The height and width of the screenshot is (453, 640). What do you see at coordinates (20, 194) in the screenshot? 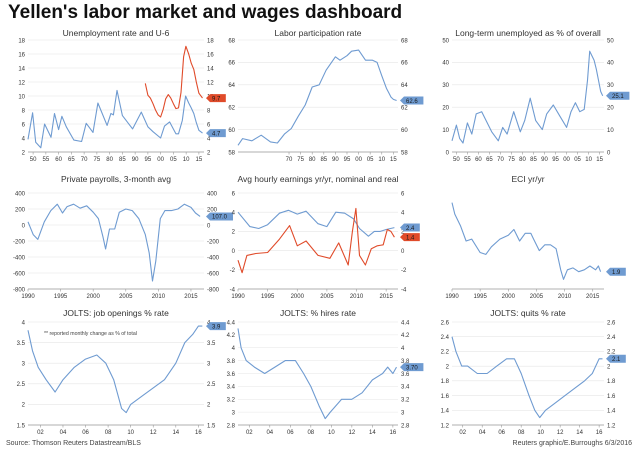
I see `y-tick-label: 400` at bounding box center [20, 194].